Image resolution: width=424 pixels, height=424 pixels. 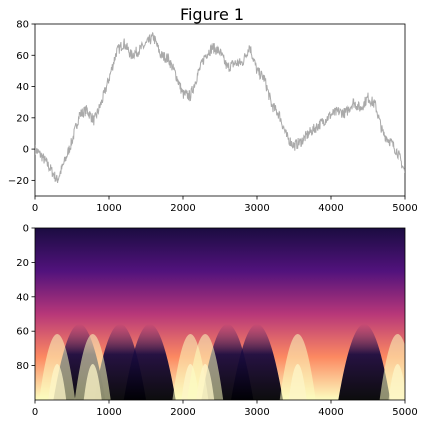 What do you see at coordinates (212, 14) in the screenshot?
I see `figure-title: Figure 1` at bounding box center [212, 14].